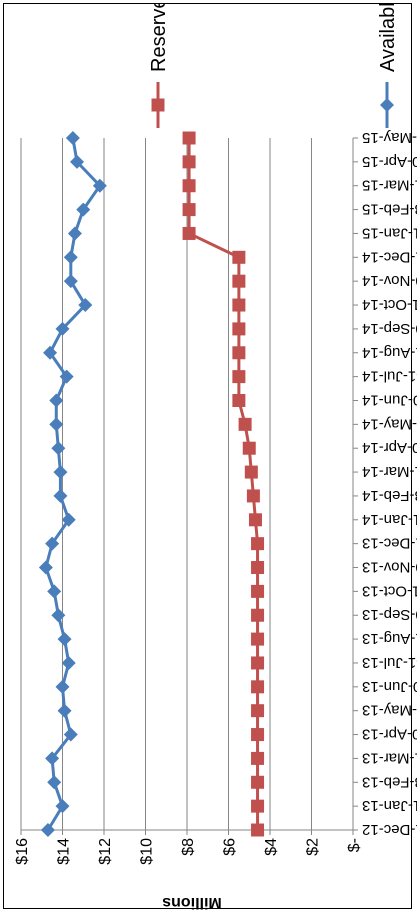 The width and height of the screenshot is (417, 918). I want to click on legend-entry: Available Cash, so click(388, 64).